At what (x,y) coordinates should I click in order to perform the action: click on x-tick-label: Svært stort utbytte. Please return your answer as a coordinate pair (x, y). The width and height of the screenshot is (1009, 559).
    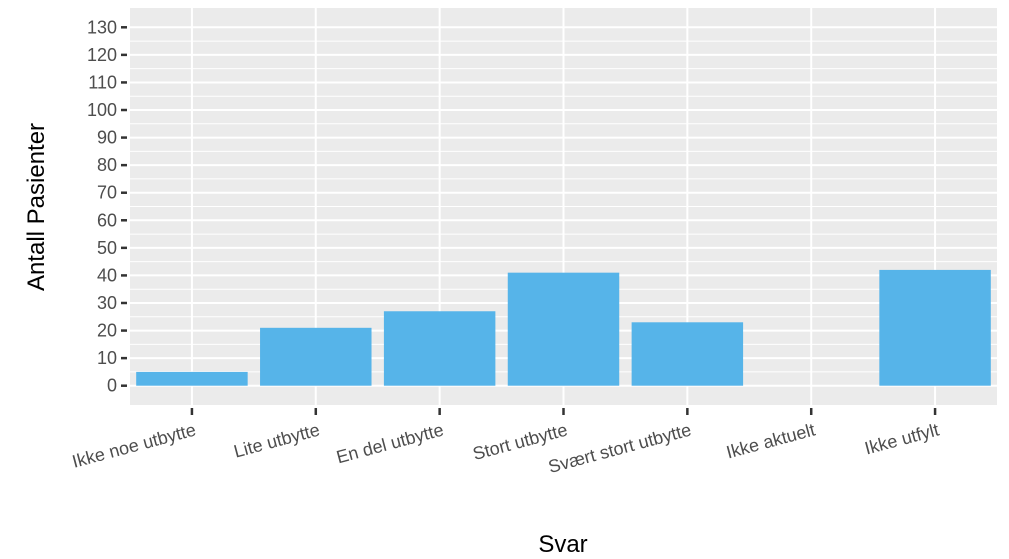
    Looking at the image, I should click on (619, 448).